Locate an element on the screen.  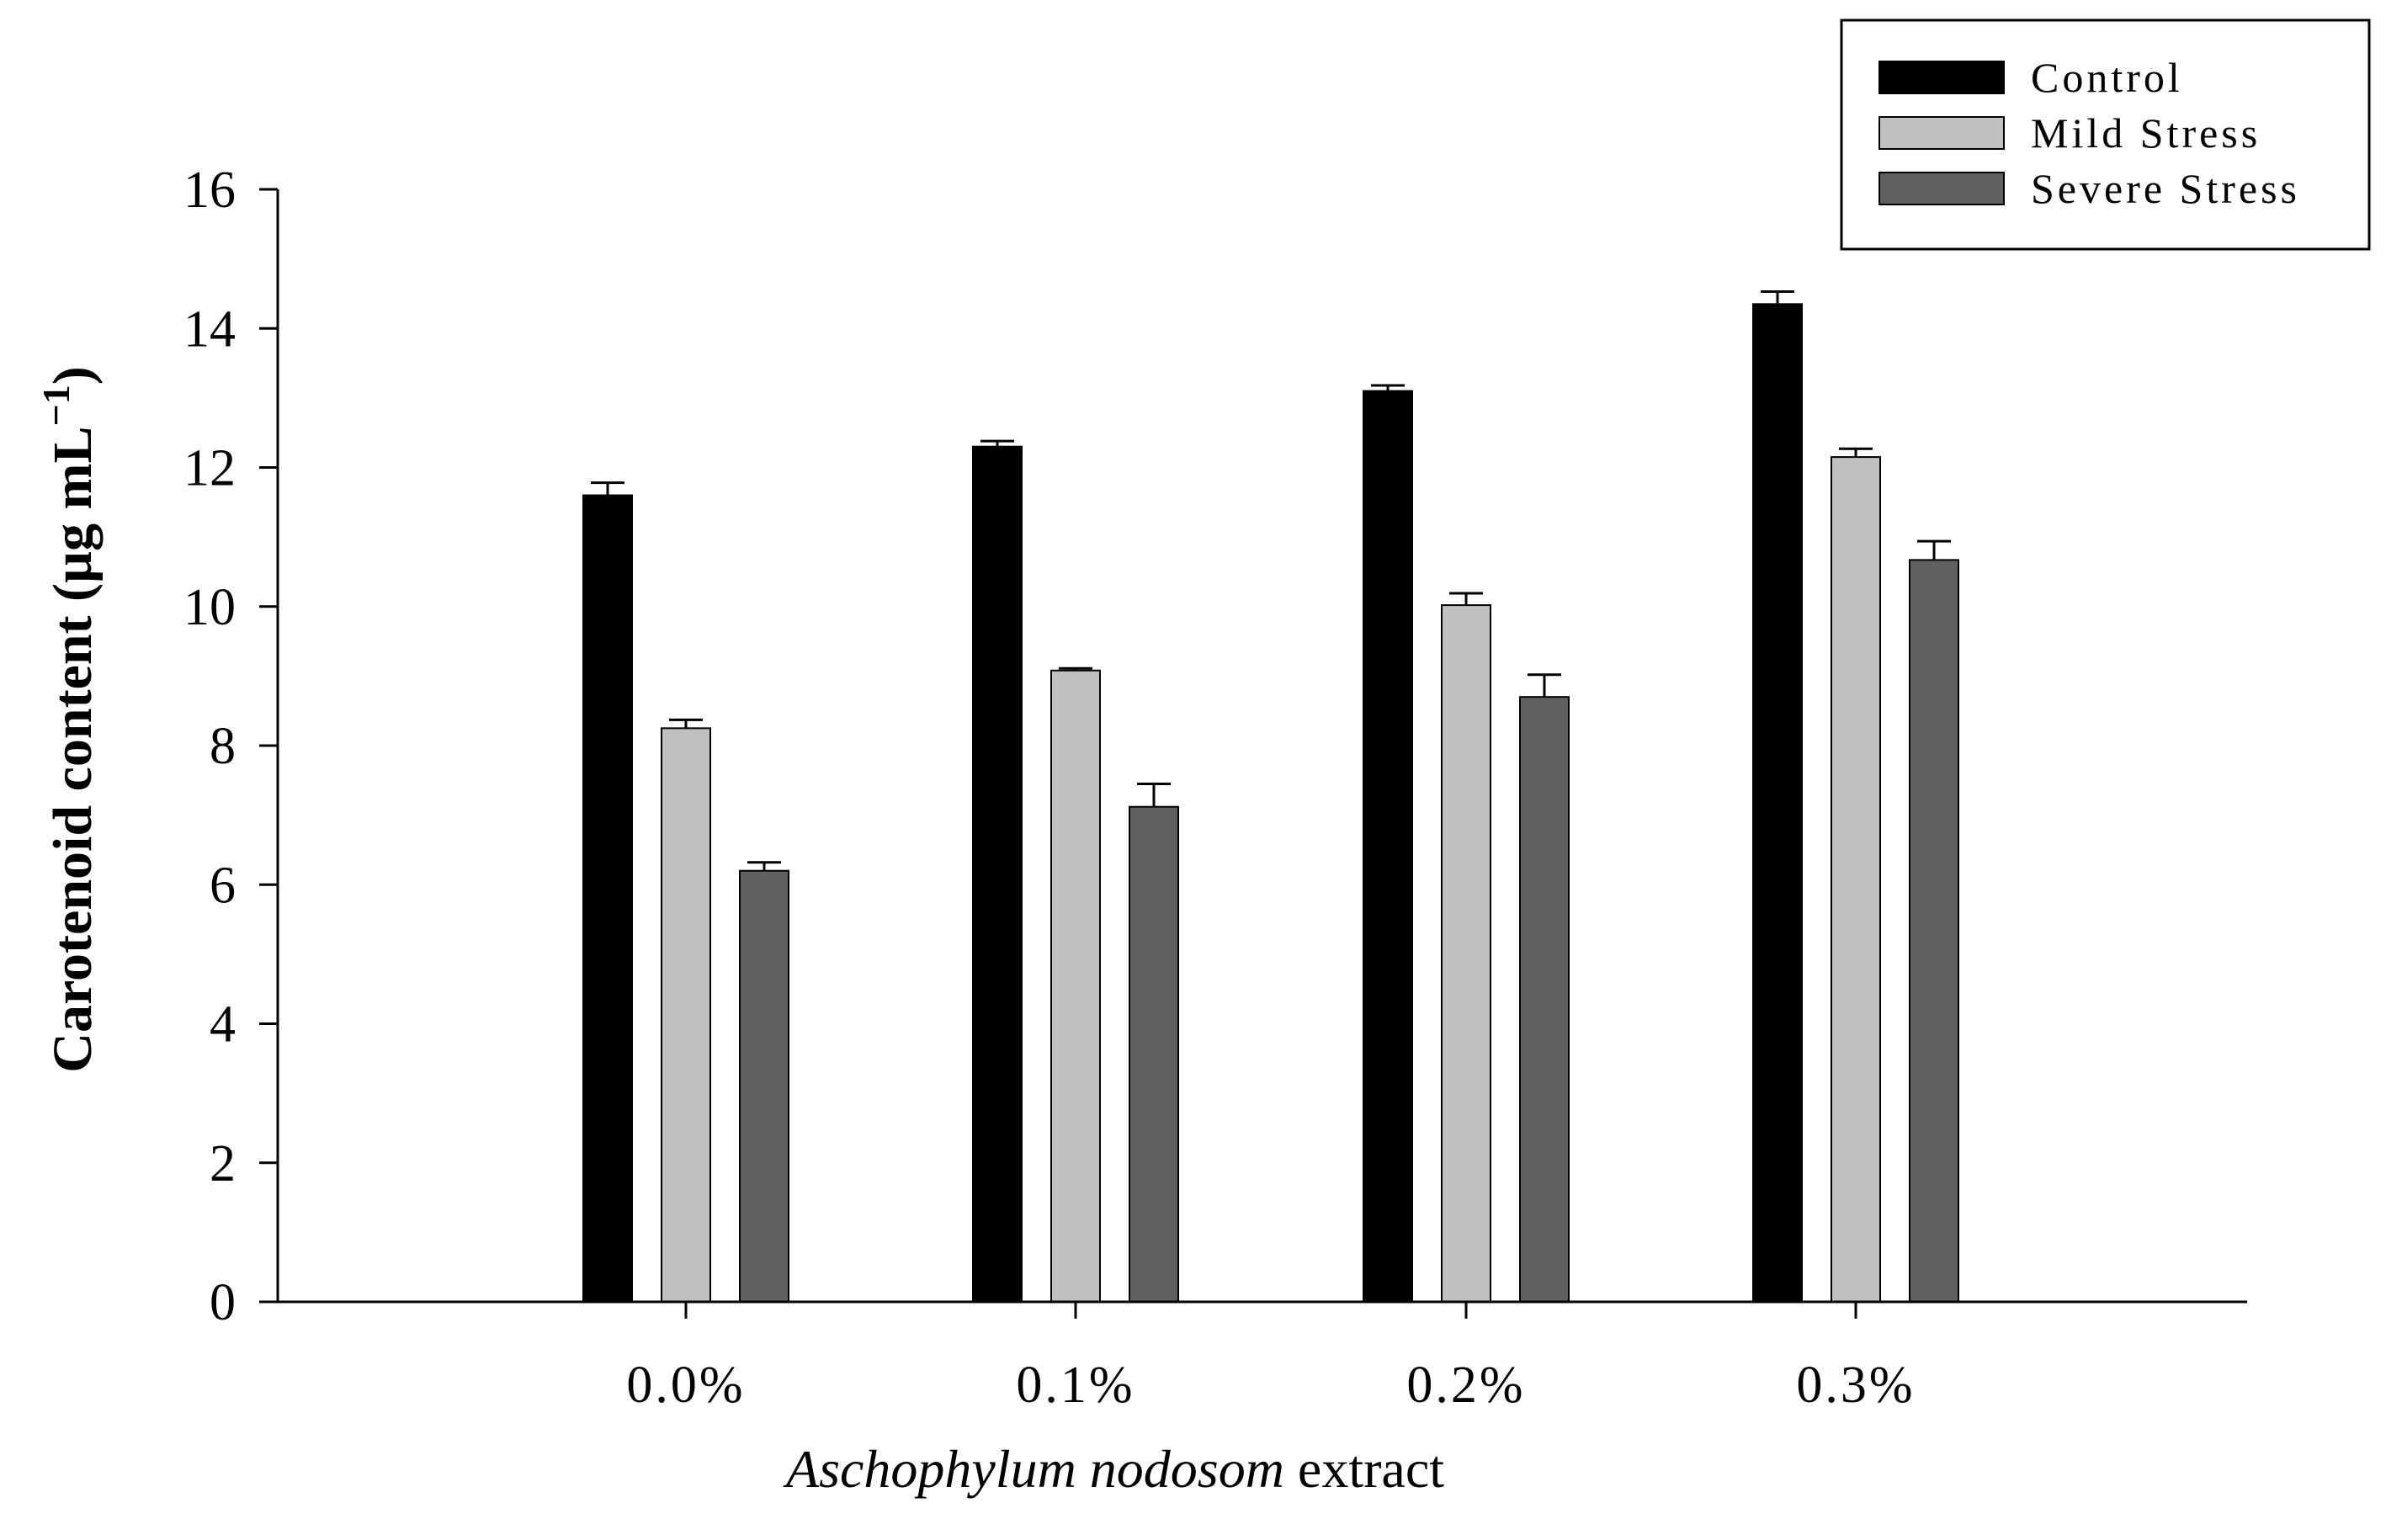
y-tick-label-6: 12 is located at coordinates (209, 468).